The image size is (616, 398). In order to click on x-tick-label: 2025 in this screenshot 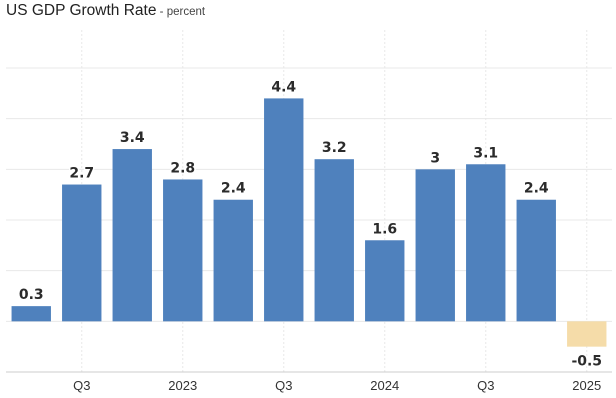, I will do `click(586, 385)`.